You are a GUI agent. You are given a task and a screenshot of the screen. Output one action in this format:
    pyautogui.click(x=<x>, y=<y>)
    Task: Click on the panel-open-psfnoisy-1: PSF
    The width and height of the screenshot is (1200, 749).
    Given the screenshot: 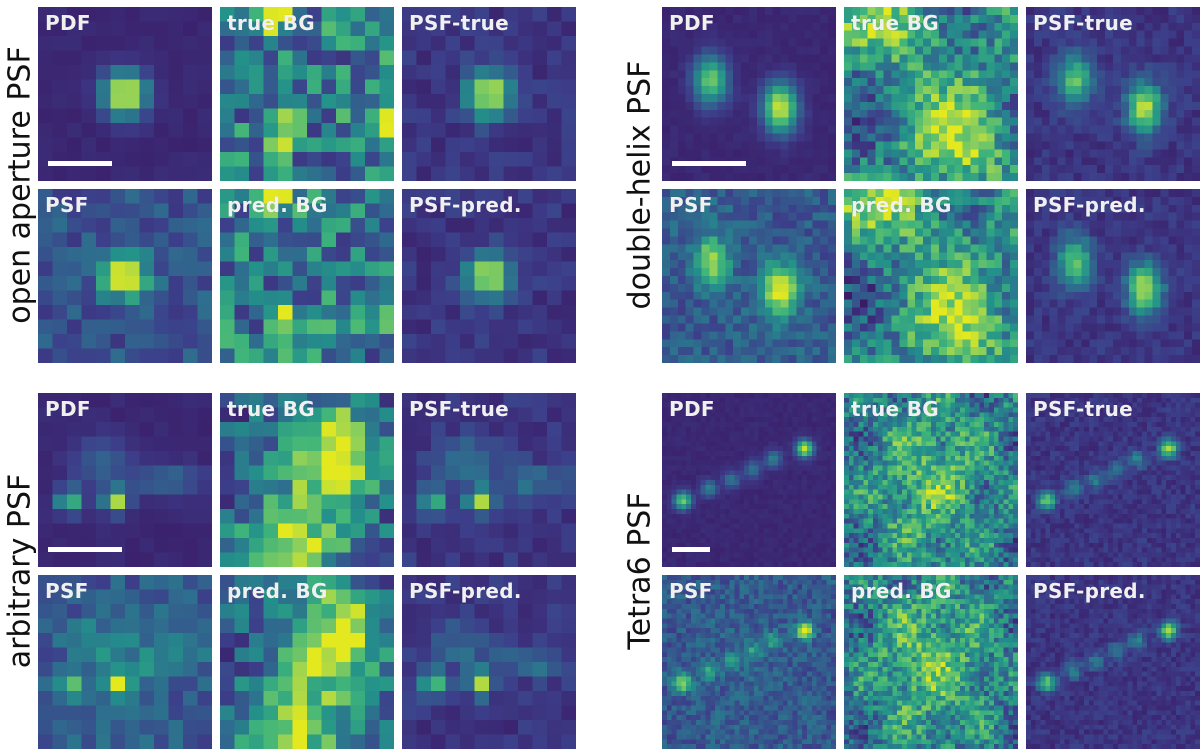 What is the action you would take?
    pyautogui.click(x=125, y=276)
    